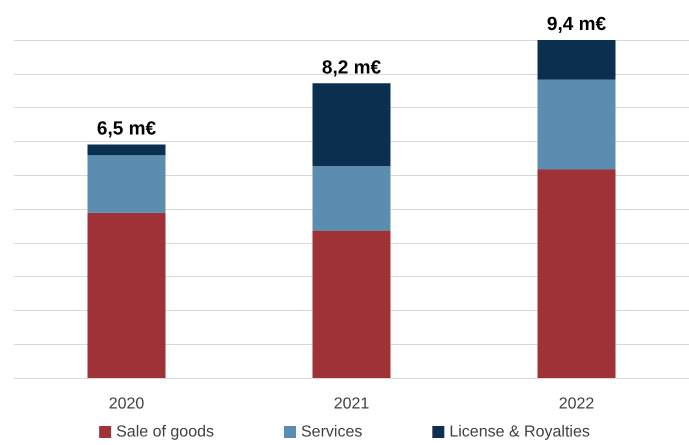 Image resolution: width=689 pixels, height=445 pixels. What do you see at coordinates (576, 404) in the screenshot?
I see `x-tick-label: 2022` at bounding box center [576, 404].